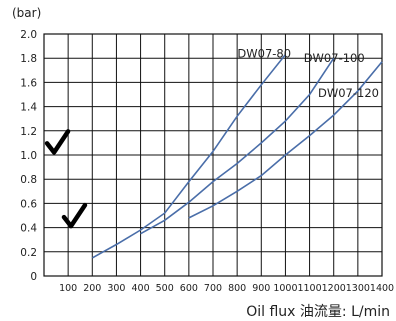 This screenshot has width=396, height=321. Describe the element at coordinates (308, 73) in the screenshot. I see `series-labels: DW07-80 DW07-100 DW07-120` at that location.